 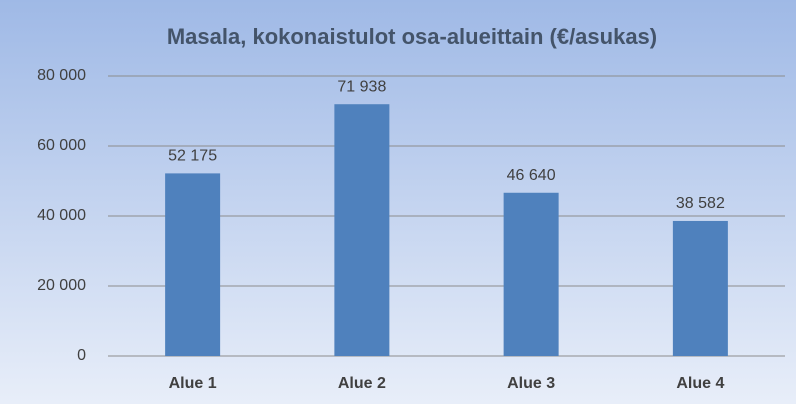 I want to click on y-tick-label: 80 000, so click(x=61, y=75).